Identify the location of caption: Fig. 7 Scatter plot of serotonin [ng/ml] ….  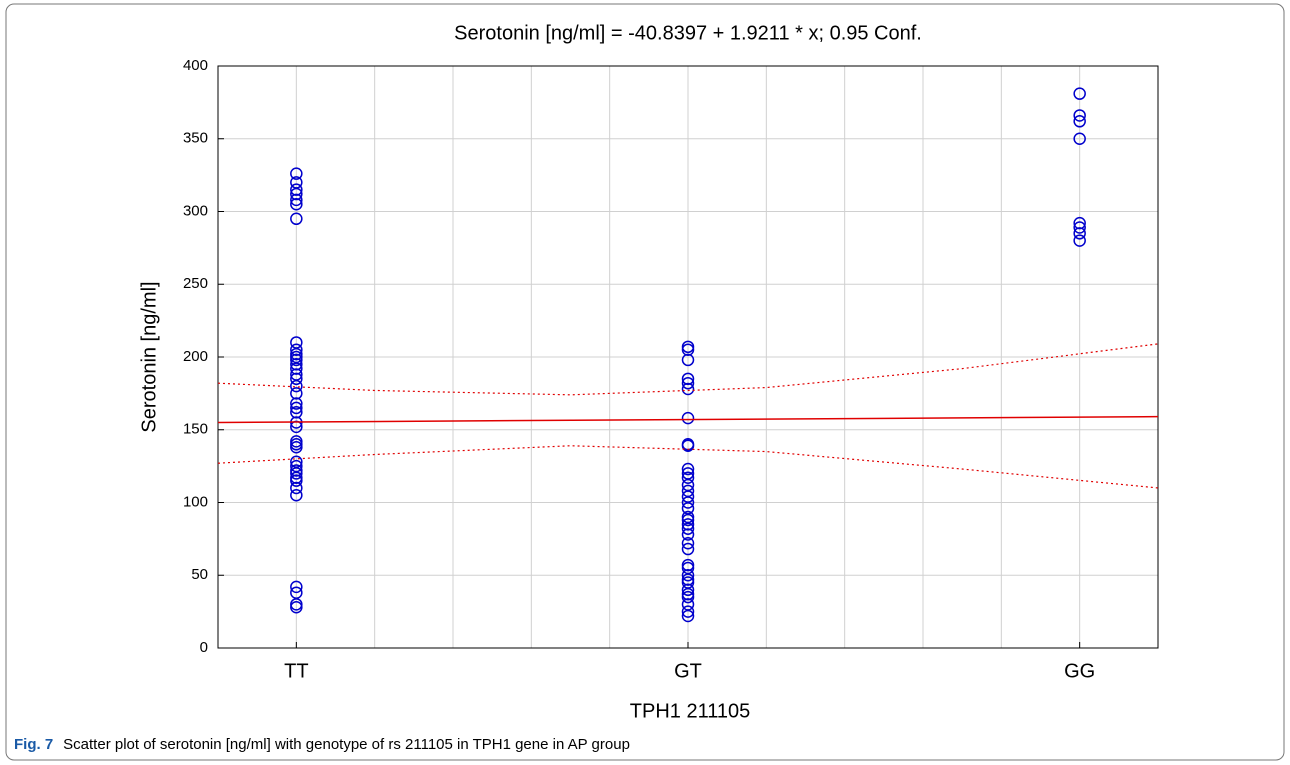
(322, 744).